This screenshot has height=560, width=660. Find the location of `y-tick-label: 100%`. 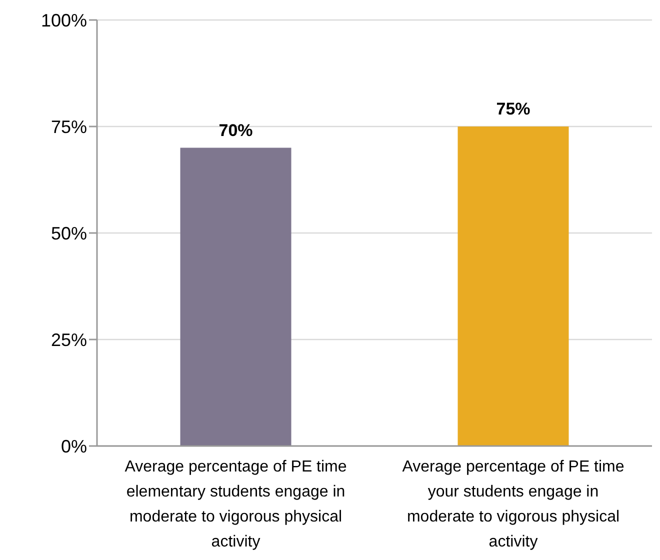

y-tick-label: 100% is located at coordinates (63, 20).